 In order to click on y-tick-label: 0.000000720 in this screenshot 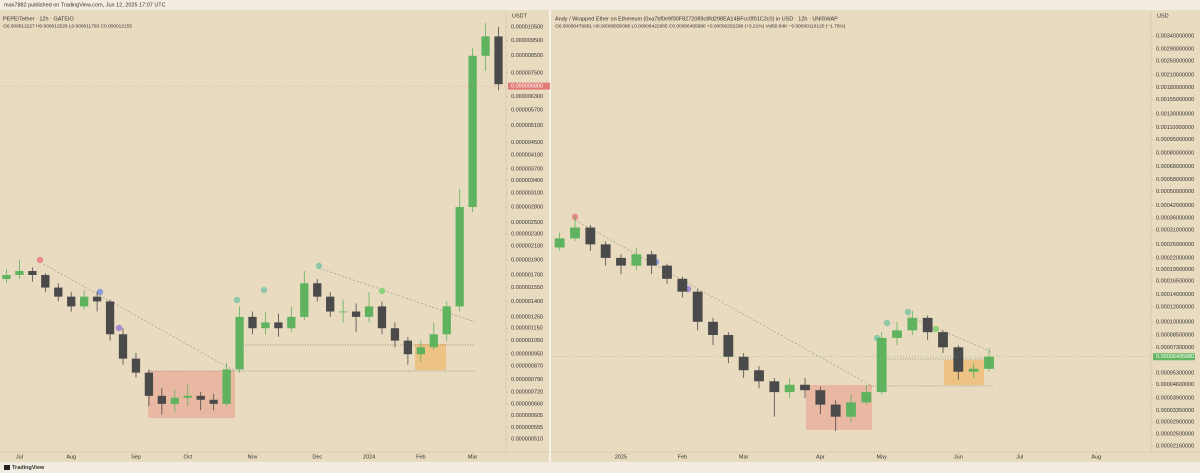, I will do `click(527, 392)`.